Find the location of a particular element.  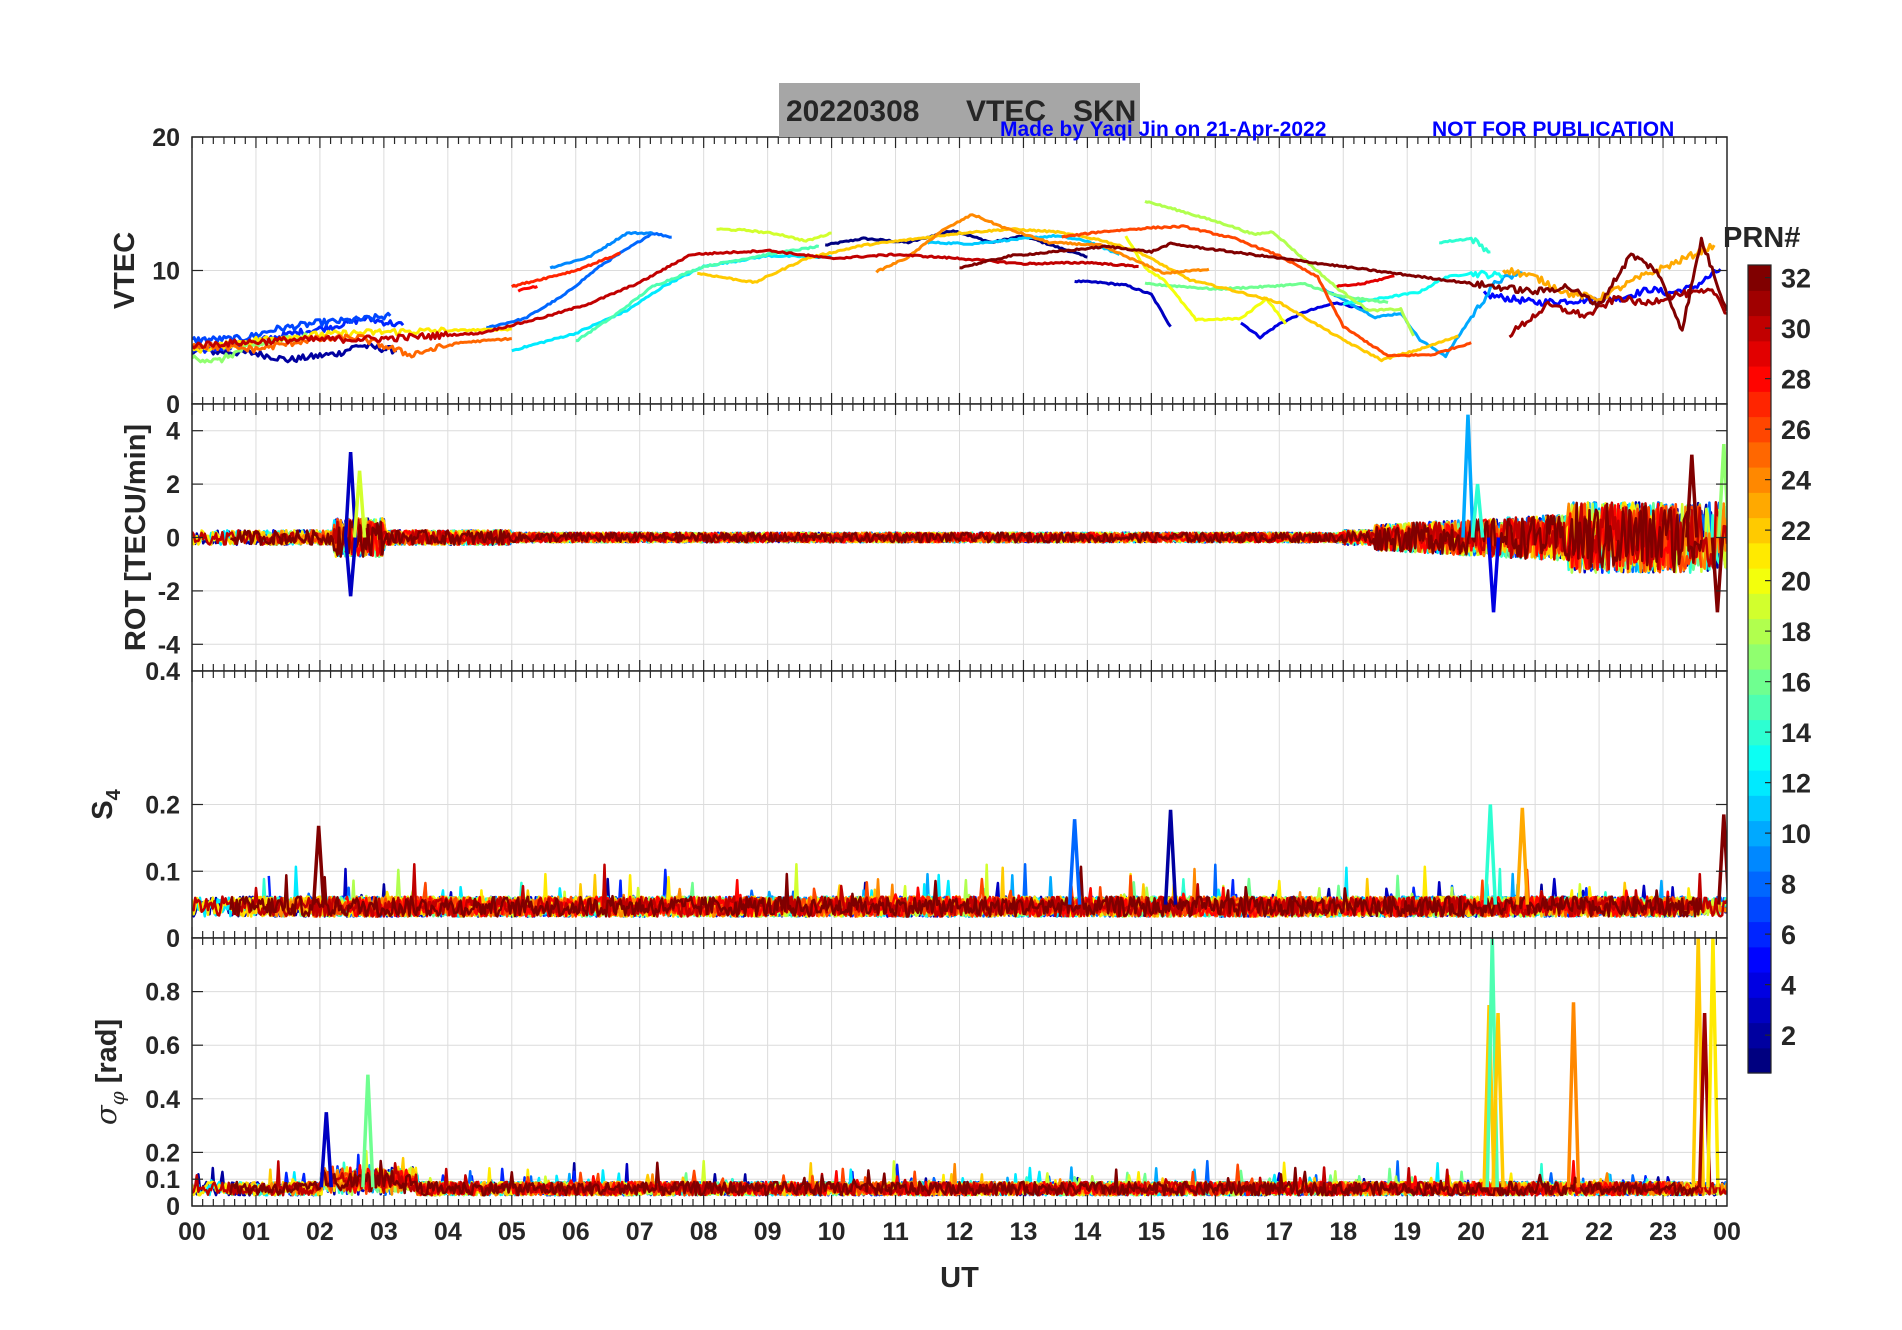

y-tick-label: 0.1 is located at coordinates (162, 1180).